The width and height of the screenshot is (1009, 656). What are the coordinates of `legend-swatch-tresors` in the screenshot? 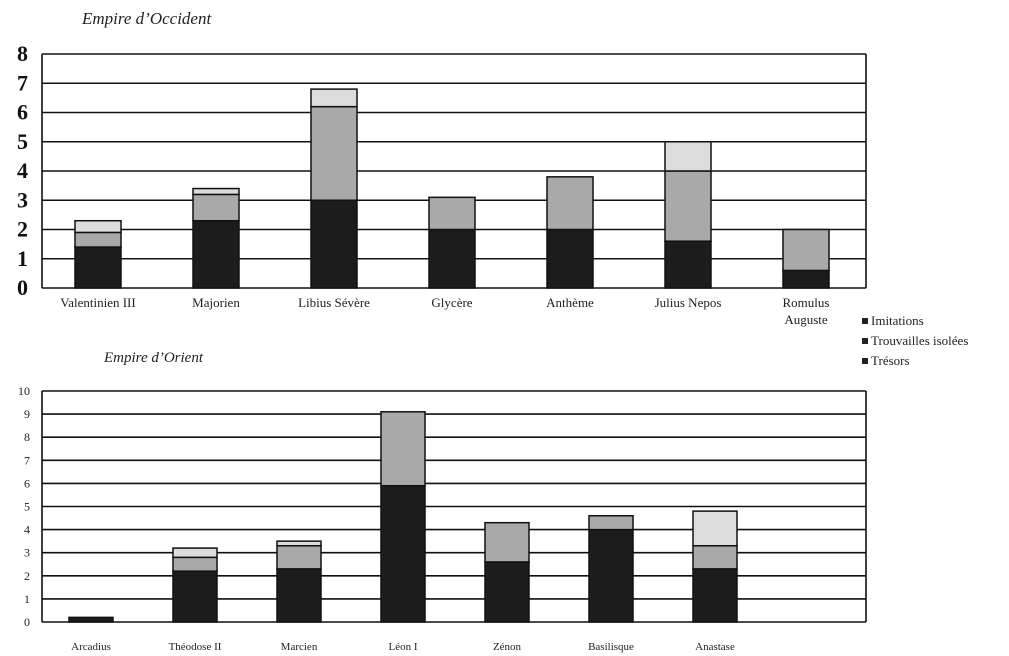 It's located at (865, 361).